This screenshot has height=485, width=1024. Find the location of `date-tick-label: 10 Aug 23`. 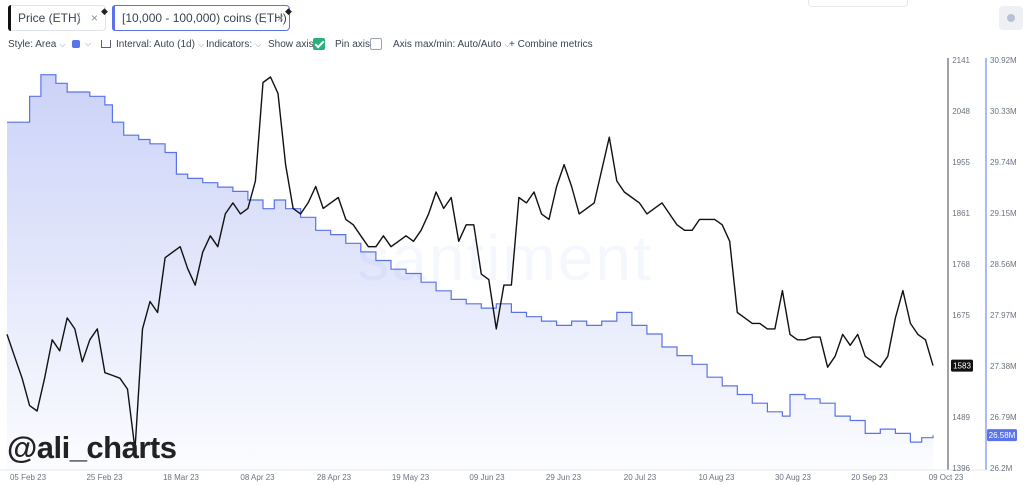

date-tick-label: 10 Aug 23 is located at coordinates (716, 477).